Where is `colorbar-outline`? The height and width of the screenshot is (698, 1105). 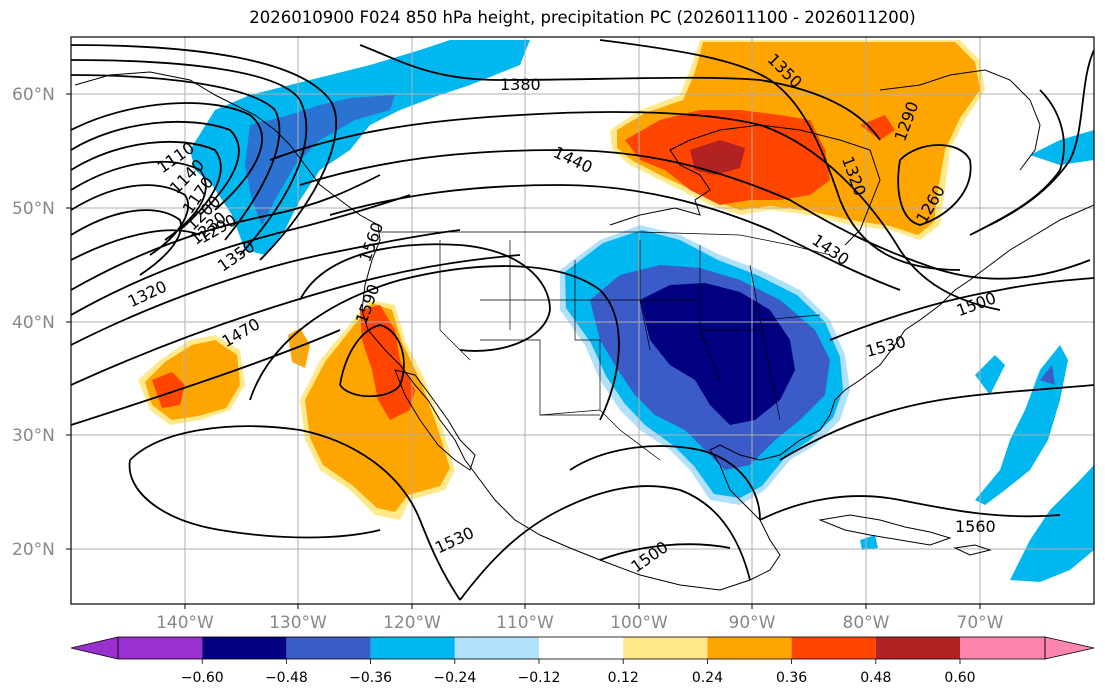
colorbar-outline is located at coordinates (581, 648).